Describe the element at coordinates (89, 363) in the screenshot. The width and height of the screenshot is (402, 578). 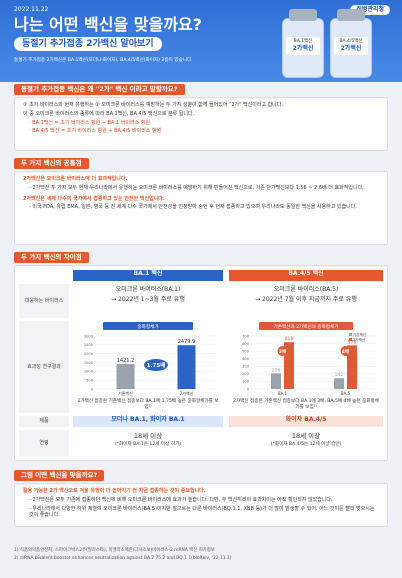
I see `y-tick-label: 1500` at that location.